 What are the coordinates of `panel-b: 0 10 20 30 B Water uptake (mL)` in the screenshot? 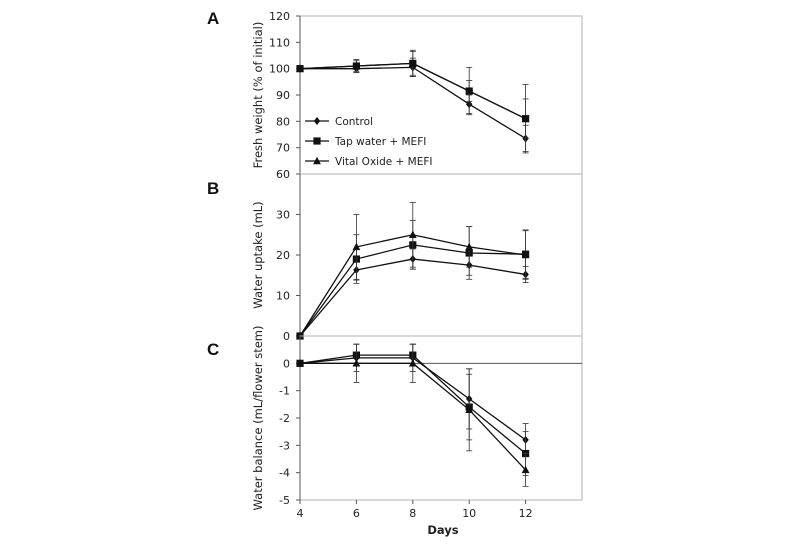 It's located at (395, 258).